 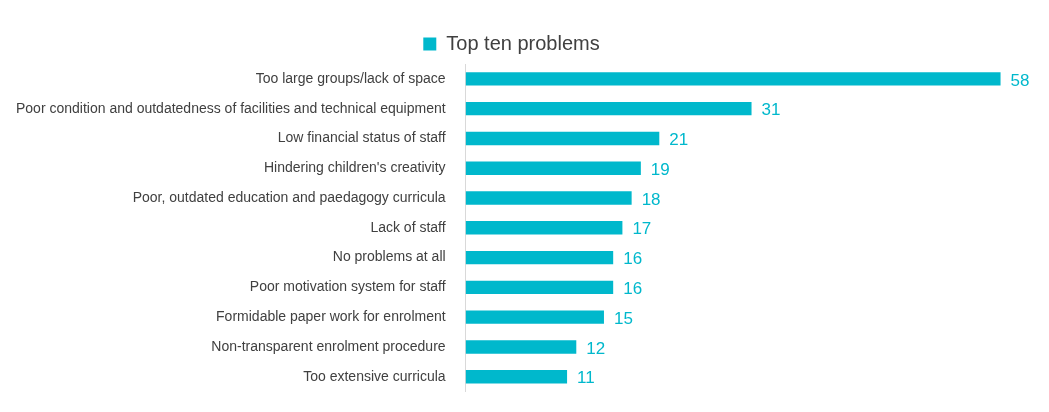 What do you see at coordinates (596, 348) in the screenshot?
I see `data-label: 12` at bounding box center [596, 348].